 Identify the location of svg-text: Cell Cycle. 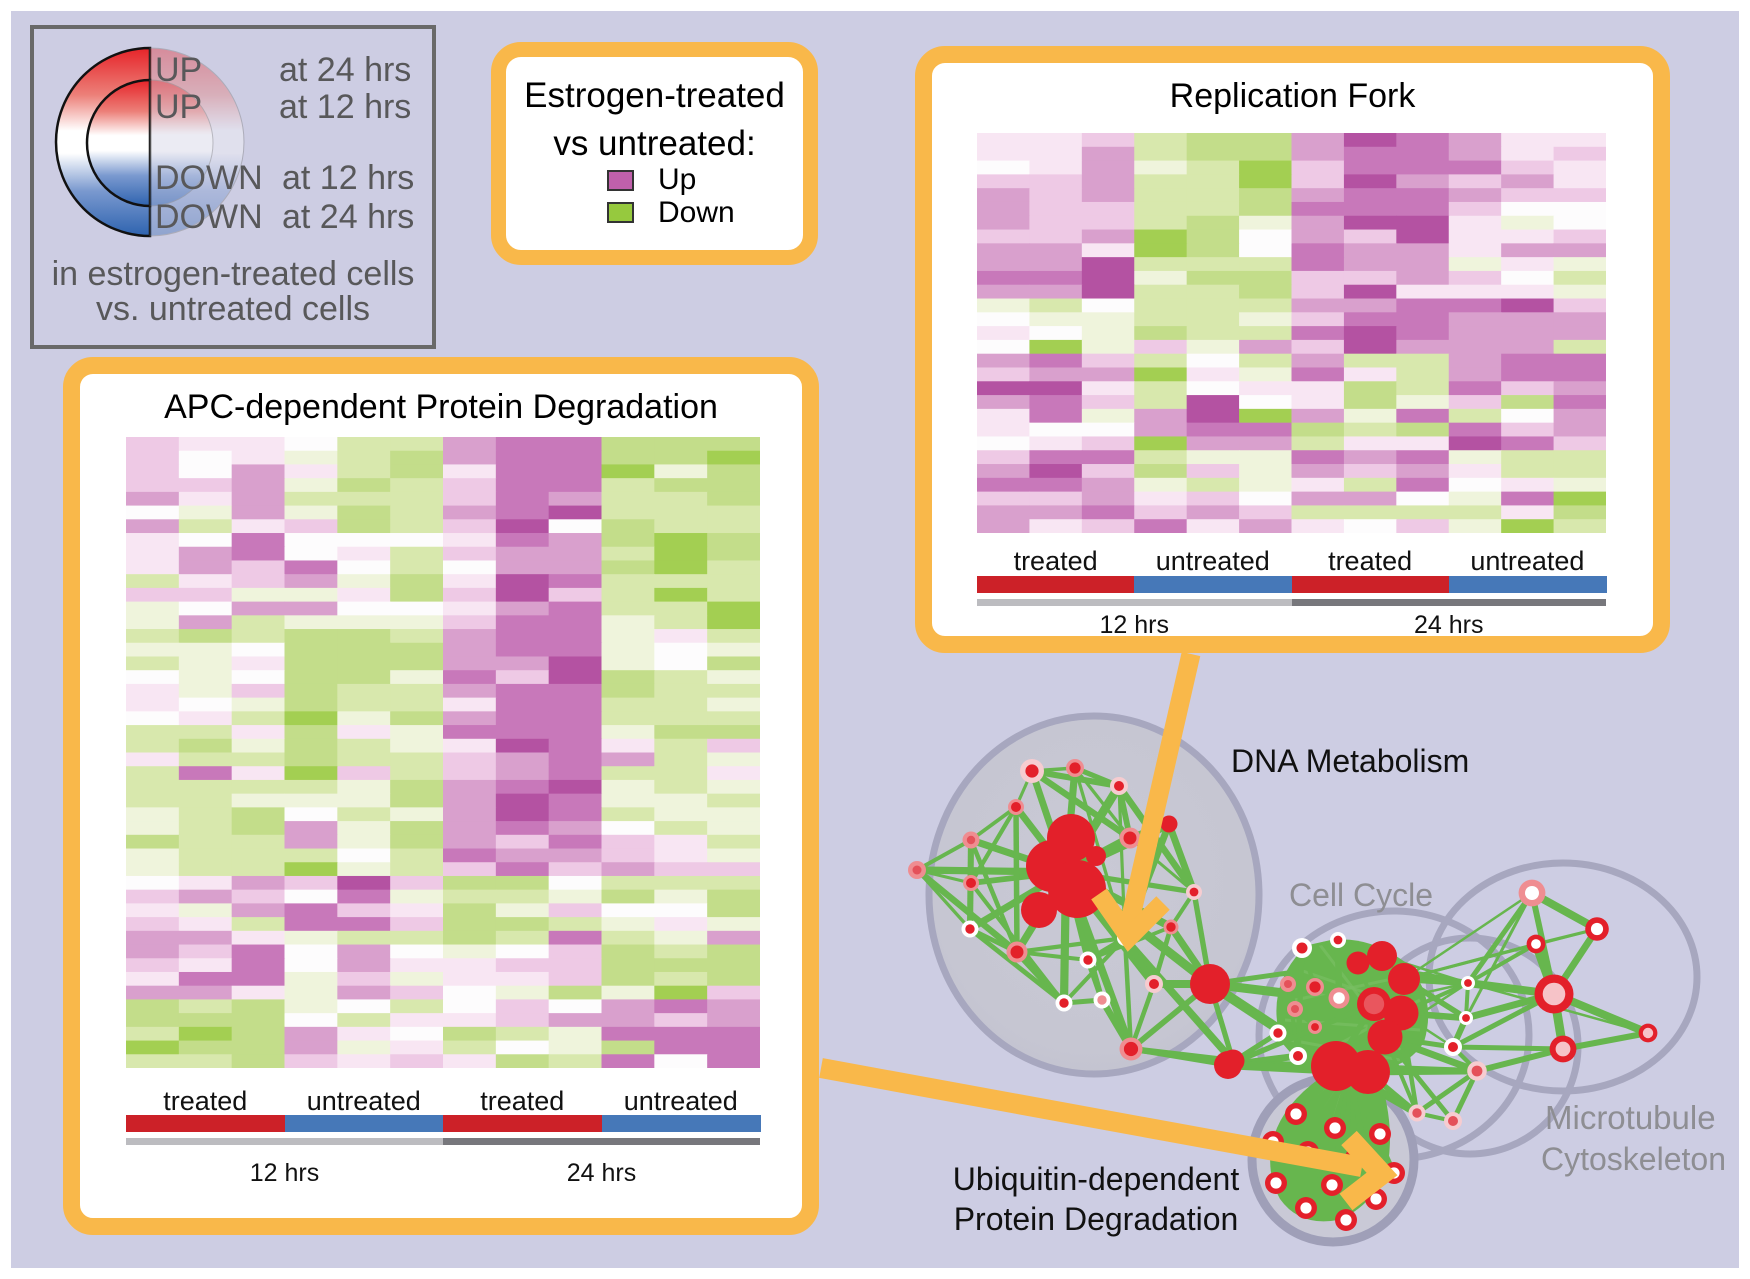
(1361, 895).